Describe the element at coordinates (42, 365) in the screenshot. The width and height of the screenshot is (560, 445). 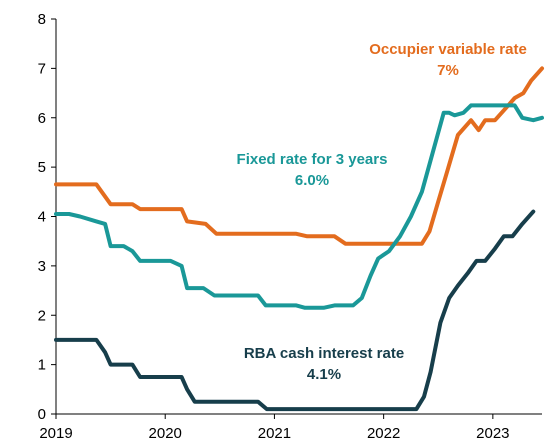
I see `y-tick-label: 1` at that location.